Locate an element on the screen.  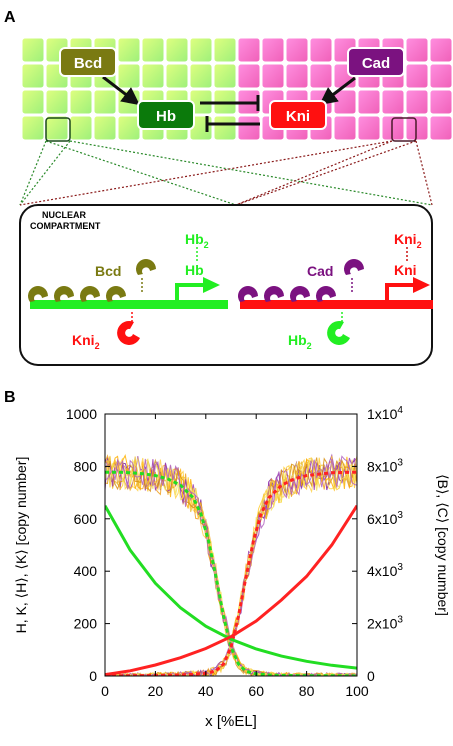
bcd-activates-hb-arrow is located at coordinates (121, 90).